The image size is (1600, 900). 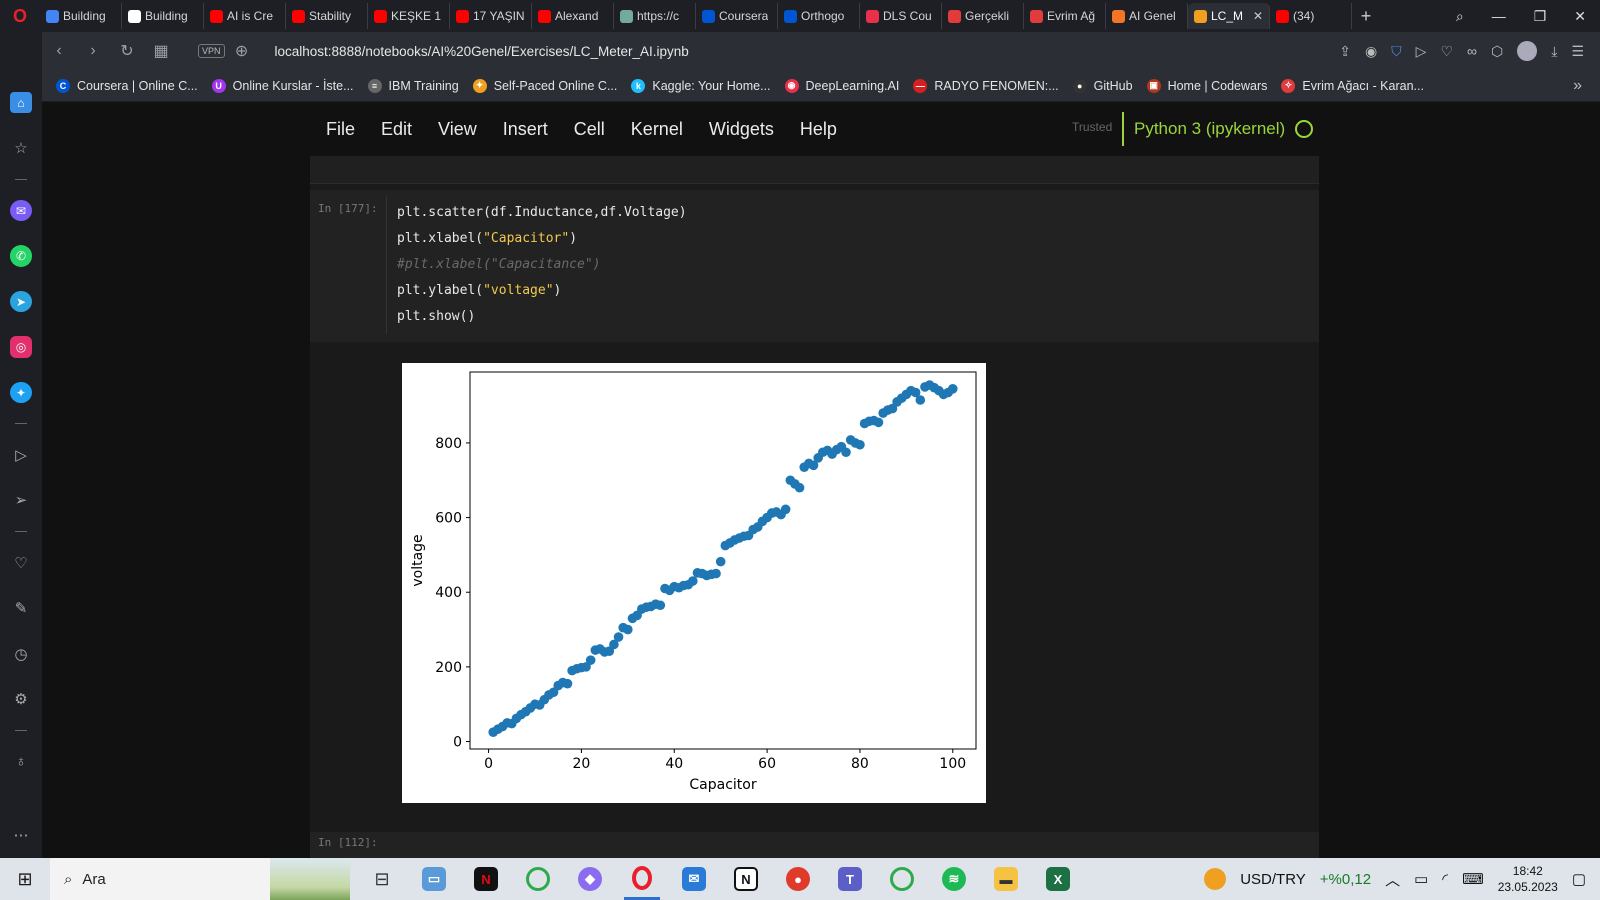 I want to click on teams-icon: T, so click(x=850, y=879).